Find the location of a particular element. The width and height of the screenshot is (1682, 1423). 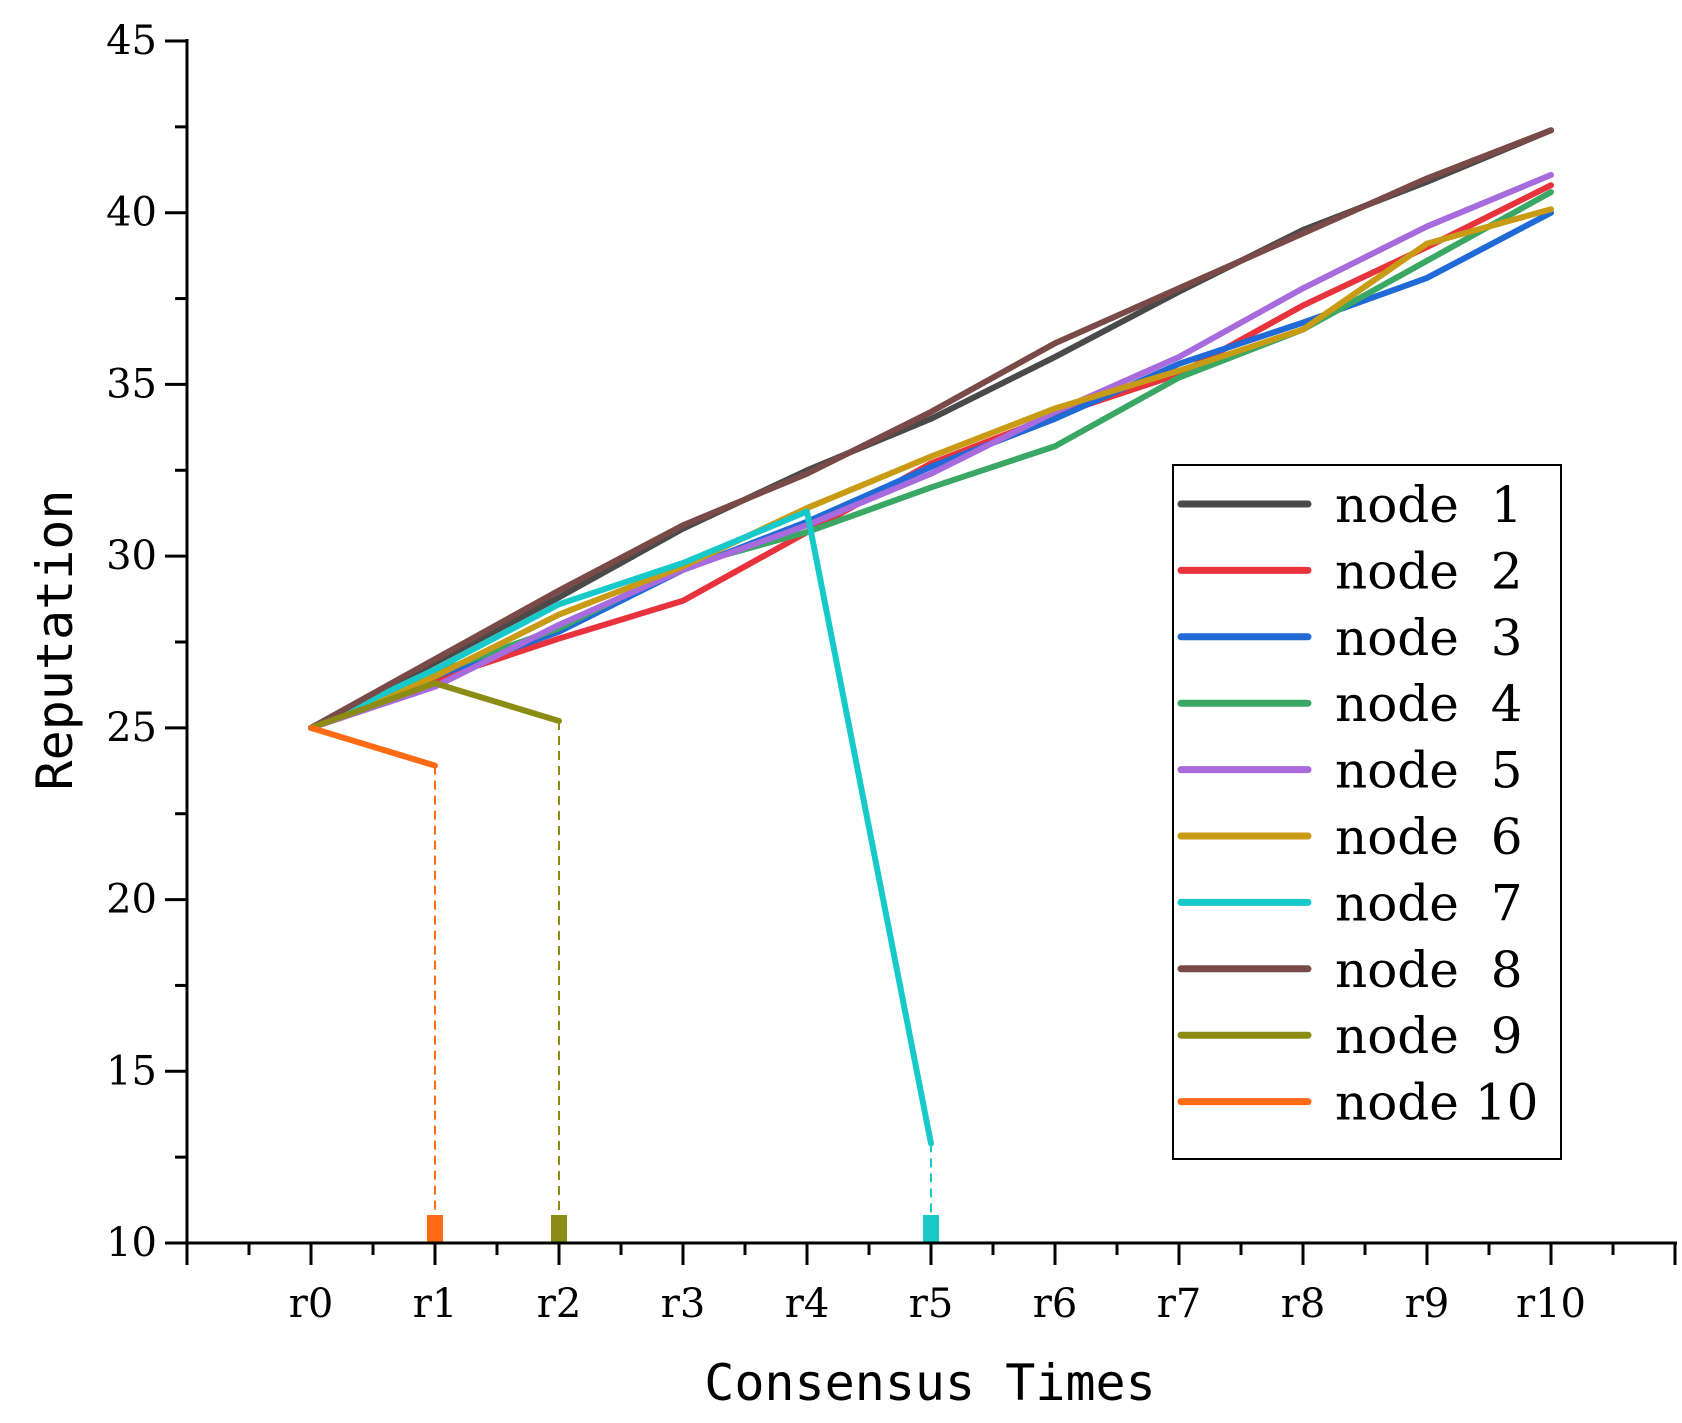

legend-label-node-9: node 9 is located at coordinates (1429, 1036).